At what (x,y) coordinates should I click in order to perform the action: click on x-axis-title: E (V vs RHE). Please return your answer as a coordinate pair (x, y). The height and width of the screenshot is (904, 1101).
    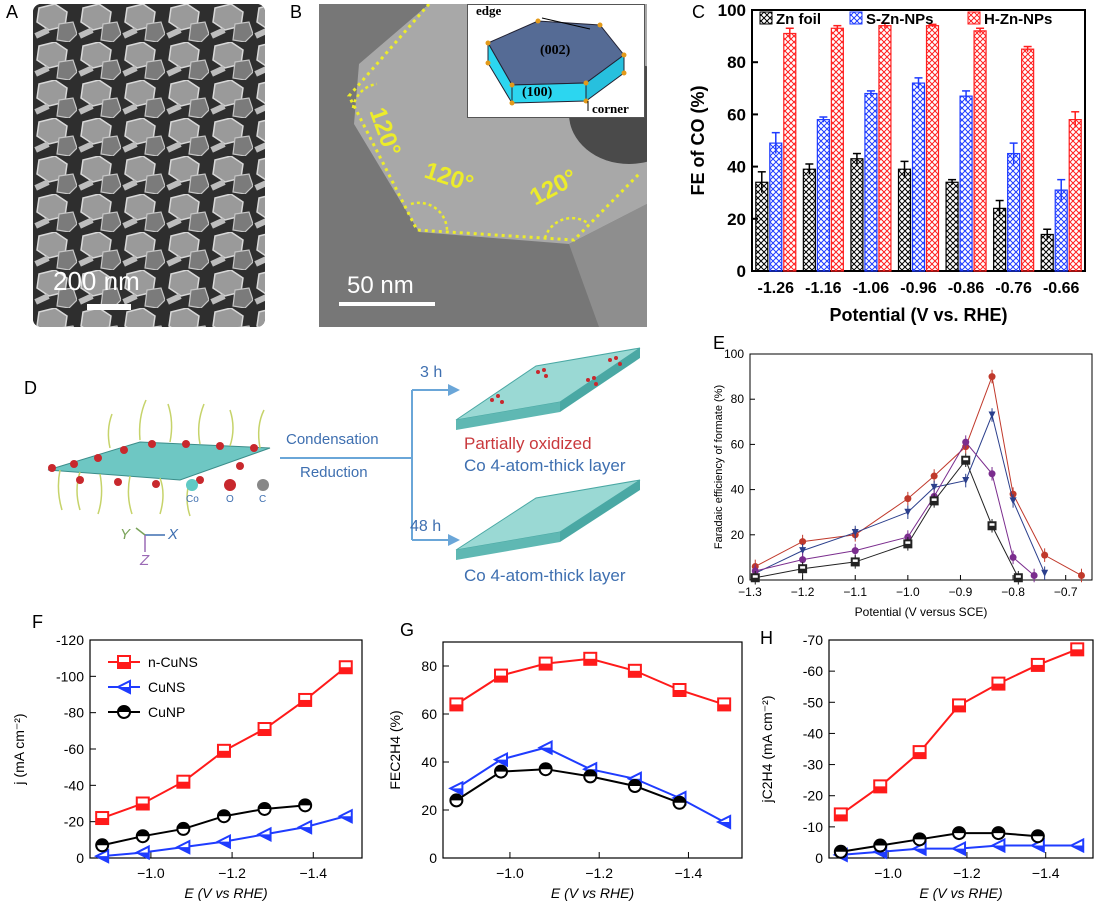
    Looking at the image, I should click on (960, 893).